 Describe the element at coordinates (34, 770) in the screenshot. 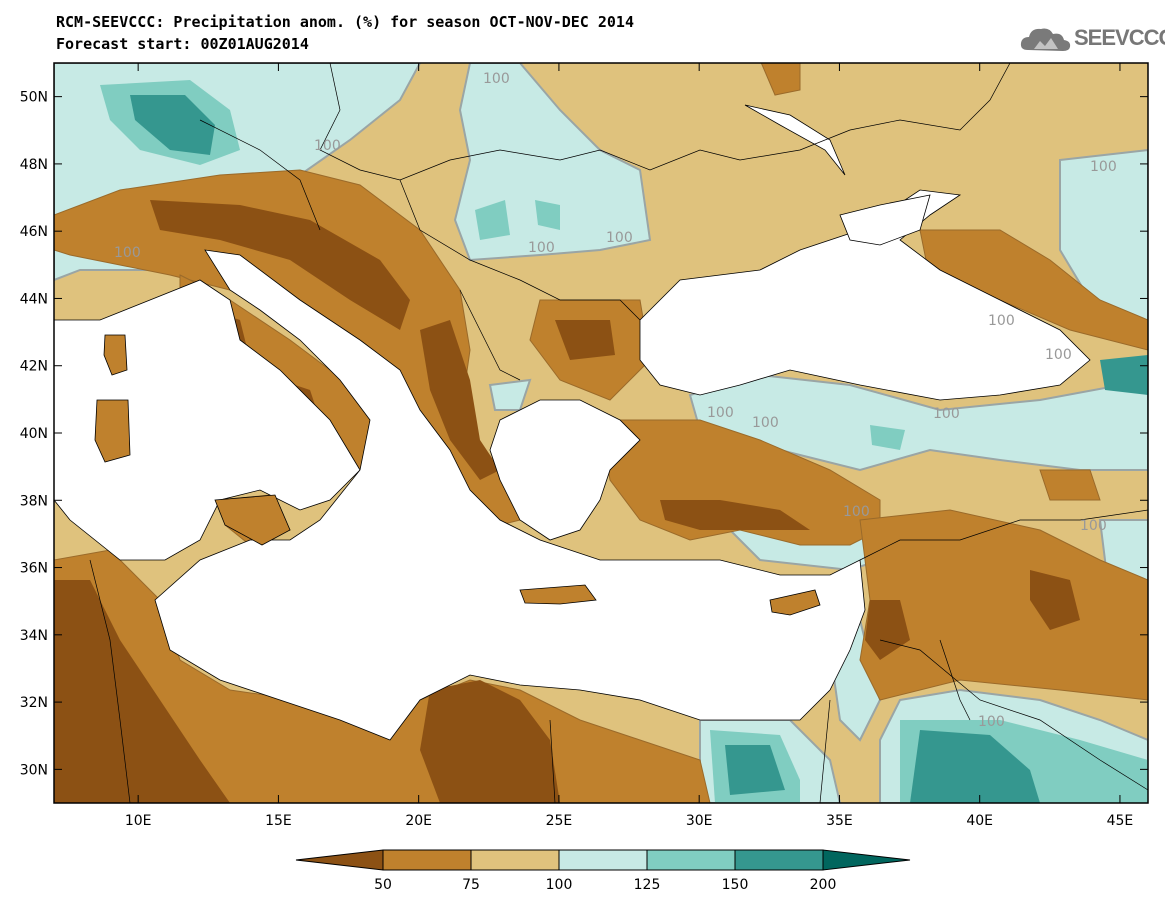

I see `lat-tick-label: 30N` at that location.